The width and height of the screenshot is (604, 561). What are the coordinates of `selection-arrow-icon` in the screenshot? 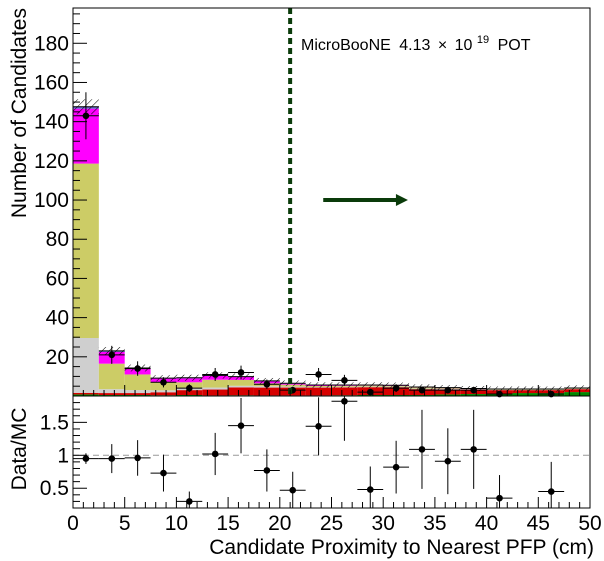 It's located at (365, 200).